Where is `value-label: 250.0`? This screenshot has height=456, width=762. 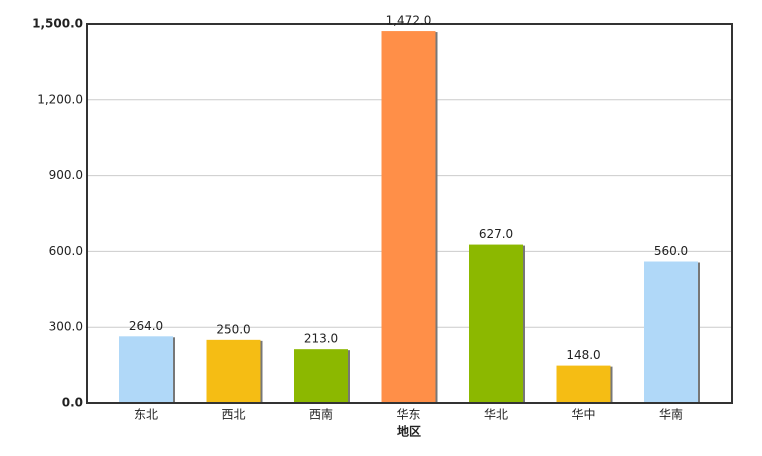
value-label: 250.0 is located at coordinates (233, 329).